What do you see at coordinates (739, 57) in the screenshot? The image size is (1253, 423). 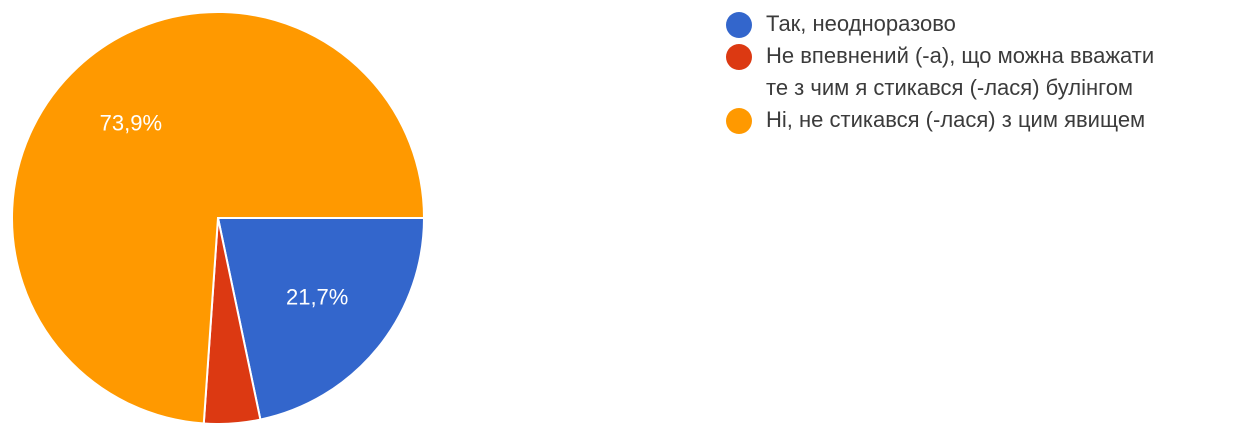 I see `legend-swatch-unsure` at bounding box center [739, 57].